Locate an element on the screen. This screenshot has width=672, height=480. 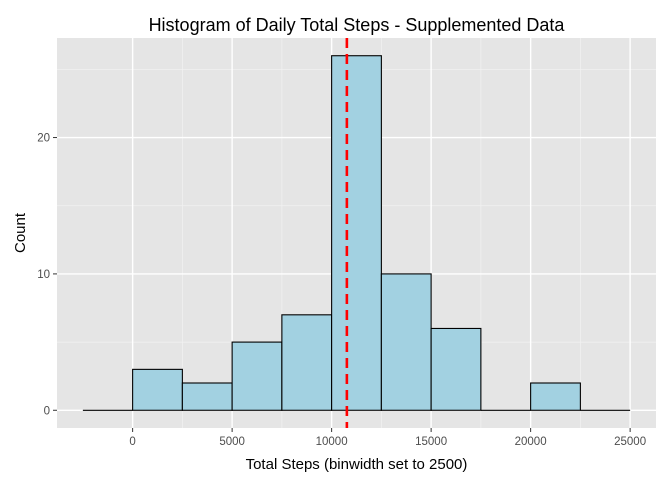
x-axis-ticks: 0 5000 10000 15000 20000 25000 is located at coordinates (387, 438).